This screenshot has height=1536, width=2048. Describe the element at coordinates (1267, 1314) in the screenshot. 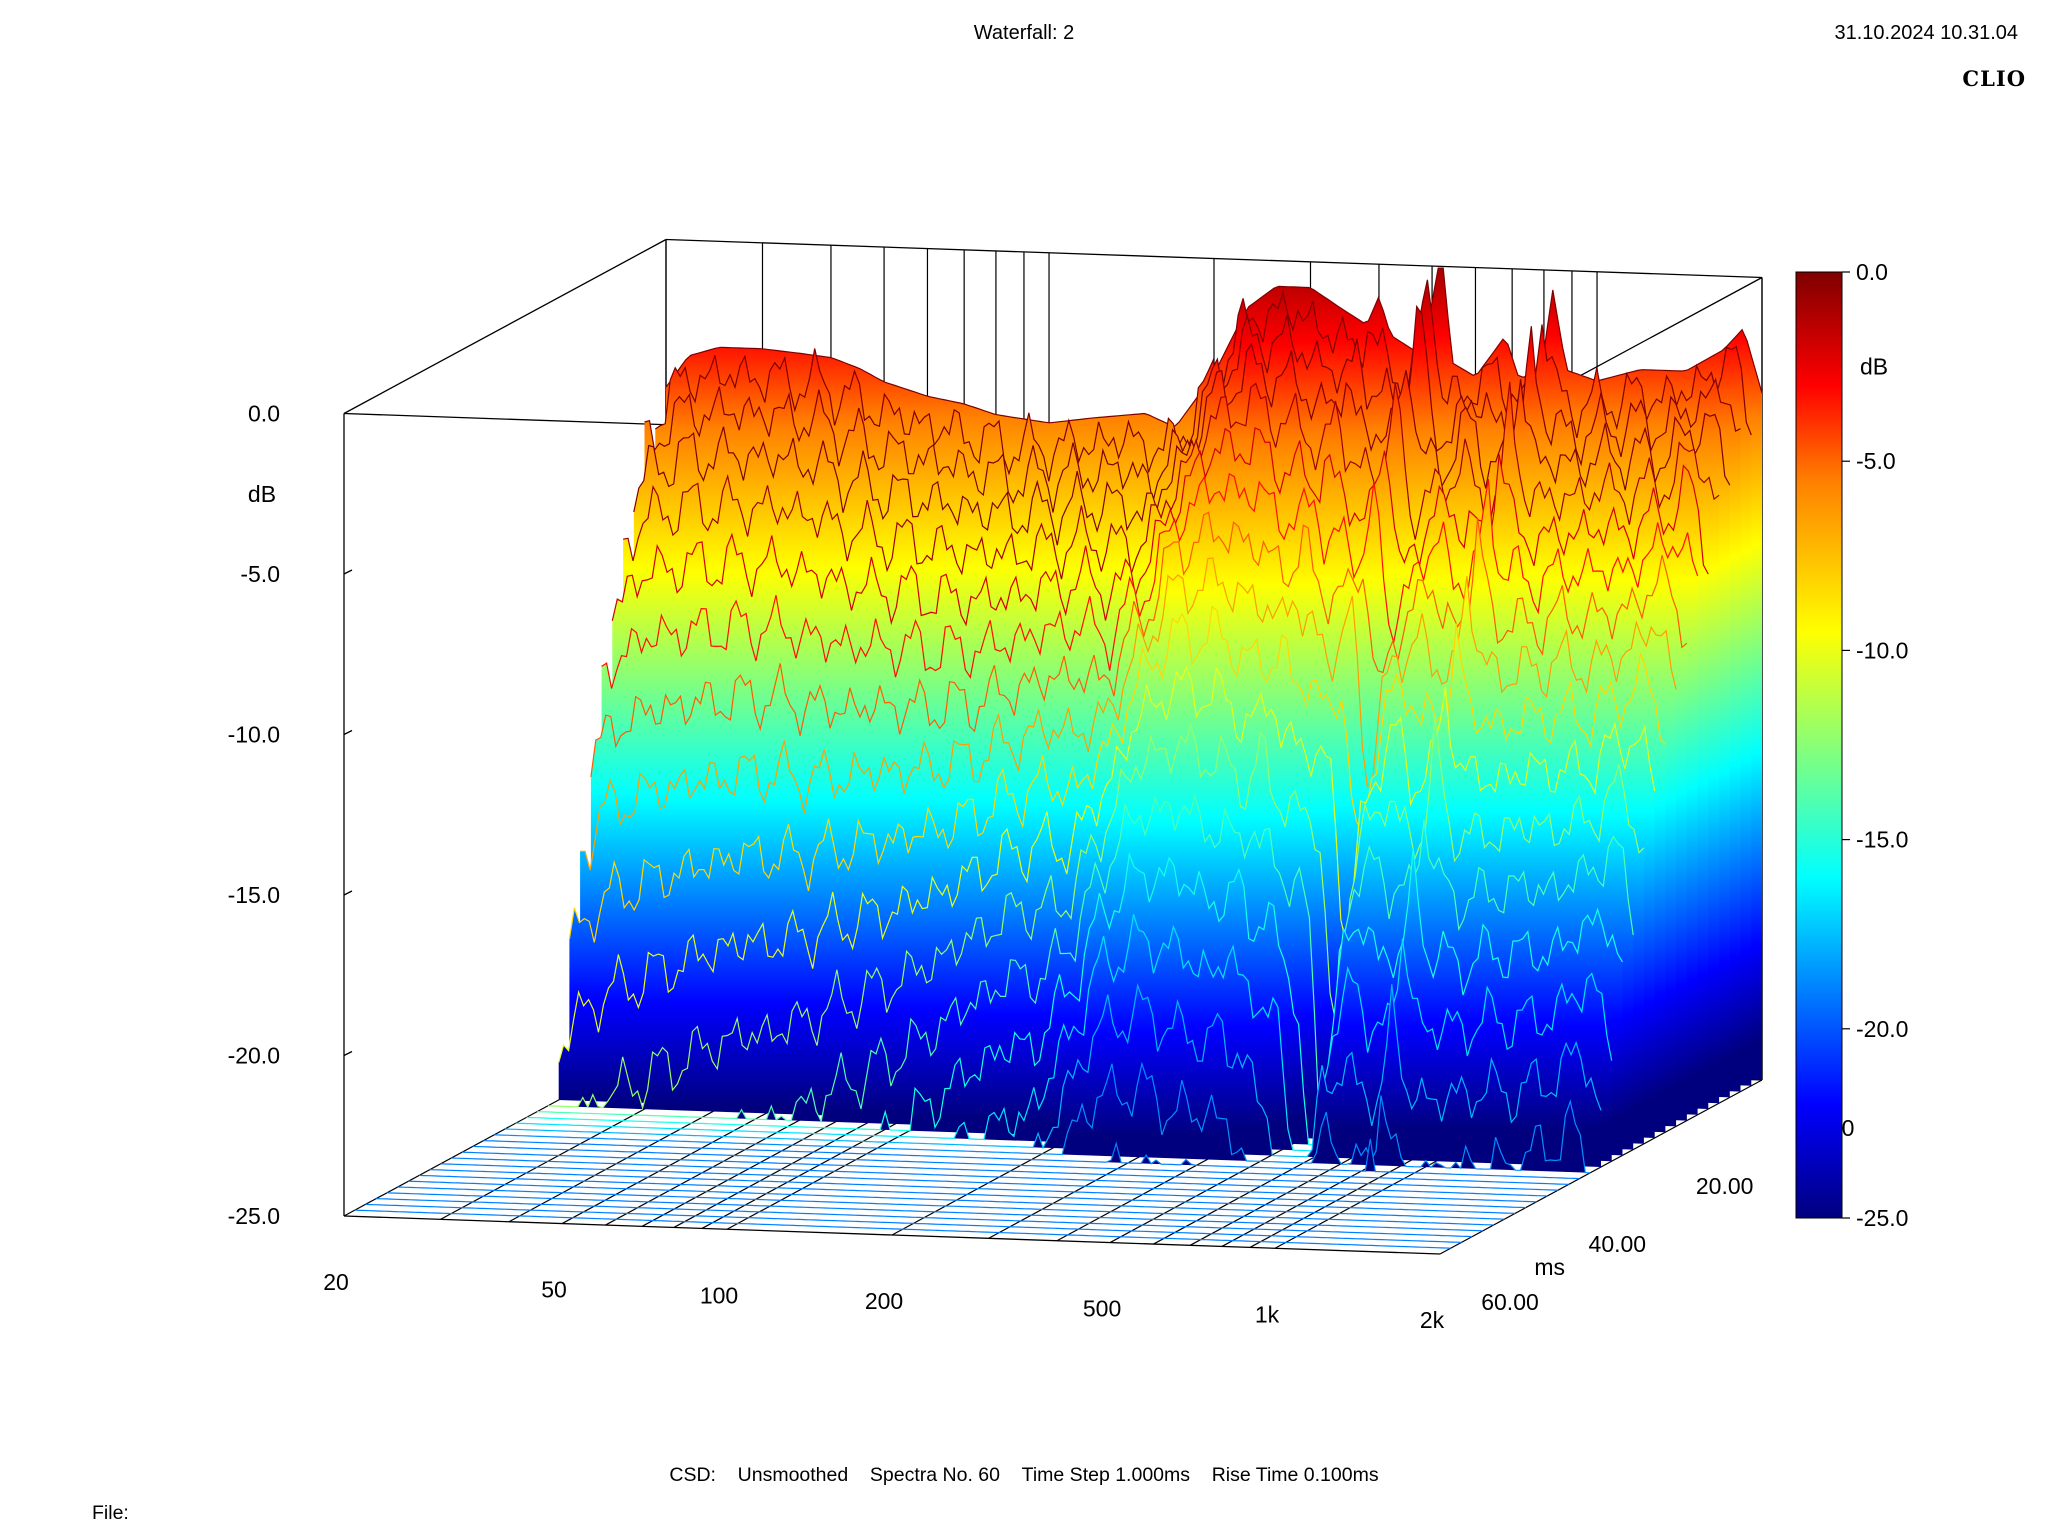

I see `x-tick-label: 1k` at that location.